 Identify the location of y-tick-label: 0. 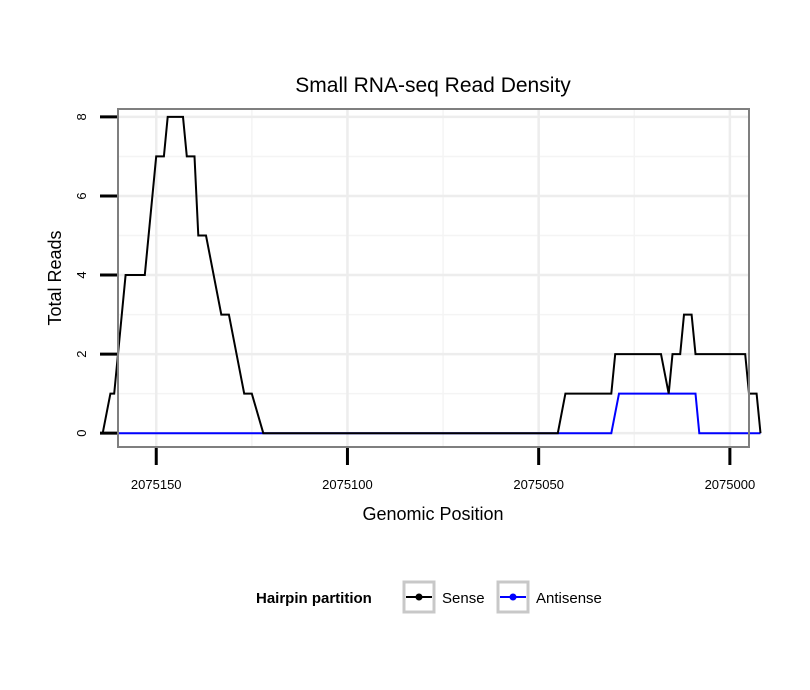
(81, 433).